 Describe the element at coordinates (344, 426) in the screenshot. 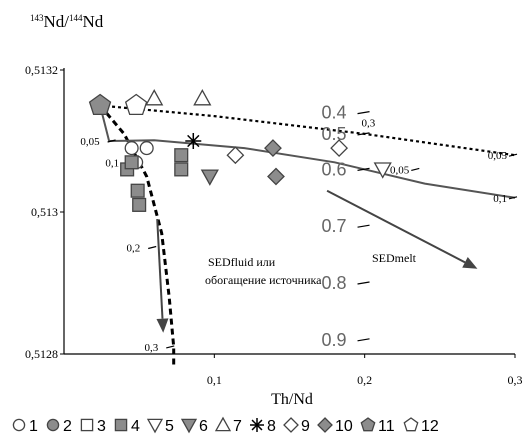

I see `legend-label-10: 10` at that location.